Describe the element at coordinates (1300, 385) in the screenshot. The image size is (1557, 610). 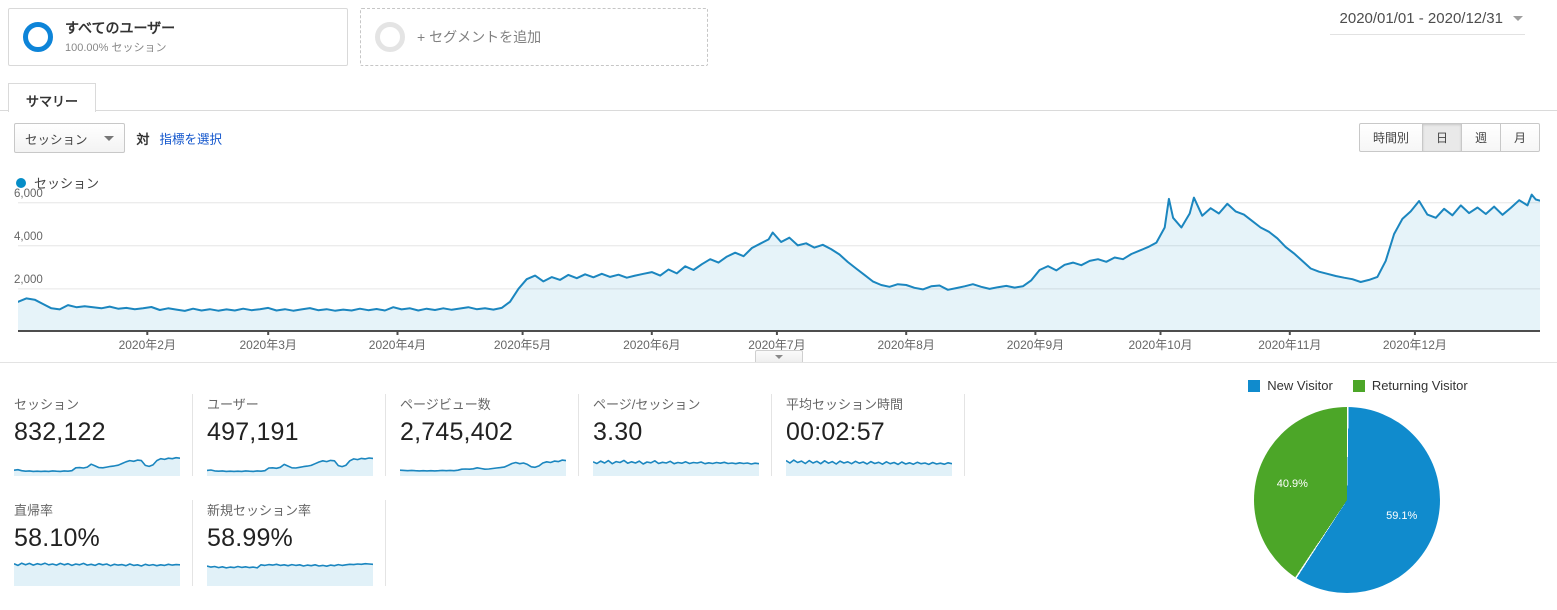
I see `pie-legend-label: New Visitor` at that location.